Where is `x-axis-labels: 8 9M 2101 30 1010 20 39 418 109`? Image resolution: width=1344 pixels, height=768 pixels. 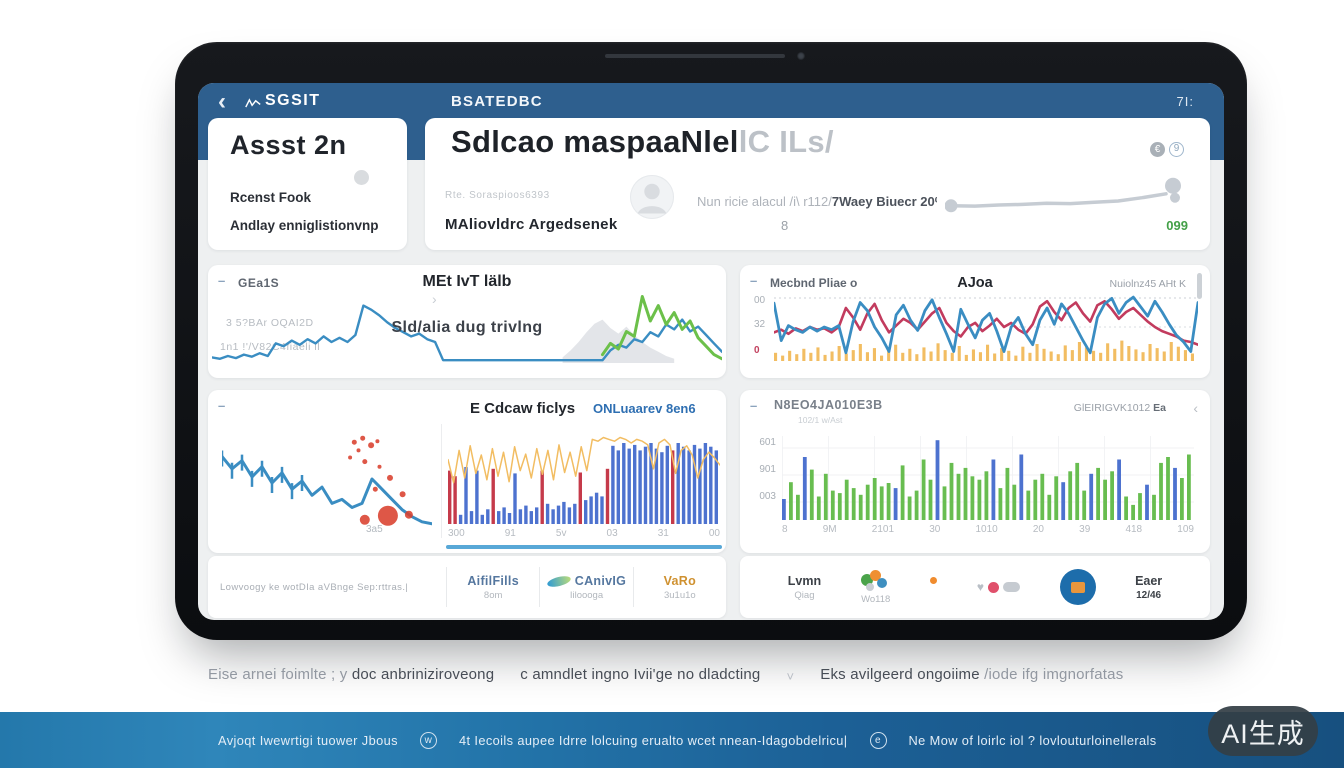
x-axis-labels: 8 9M 2101 30 1010 20 39 418 109 is located at coordinates (988, 529).